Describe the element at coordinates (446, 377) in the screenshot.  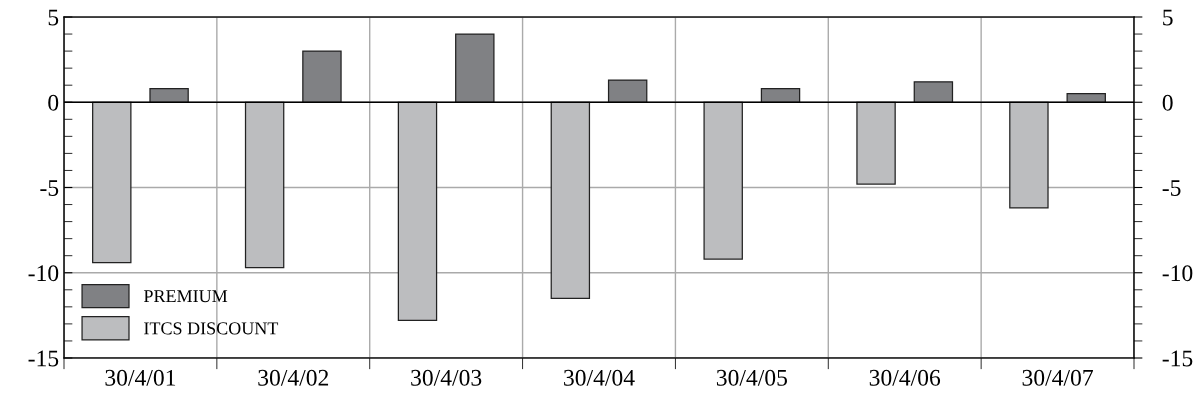
I see `x-tick-label: 30/4/03` at that location.